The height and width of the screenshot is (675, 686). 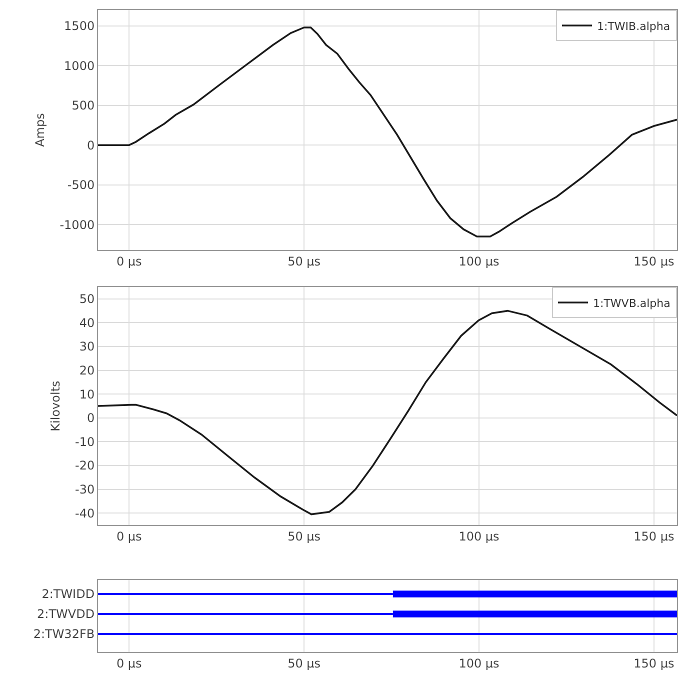 What do you see at coordinates (87, 323) in the screenshot?
I see `y-tick-label: 40` at bounding box center [87, 323].